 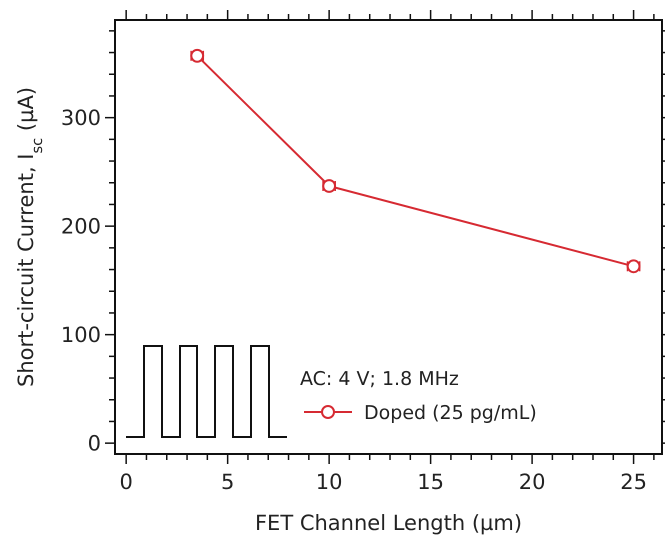 I want to click on x-axis-title: FET Channel Length (μm), so click(x=388, y=523).